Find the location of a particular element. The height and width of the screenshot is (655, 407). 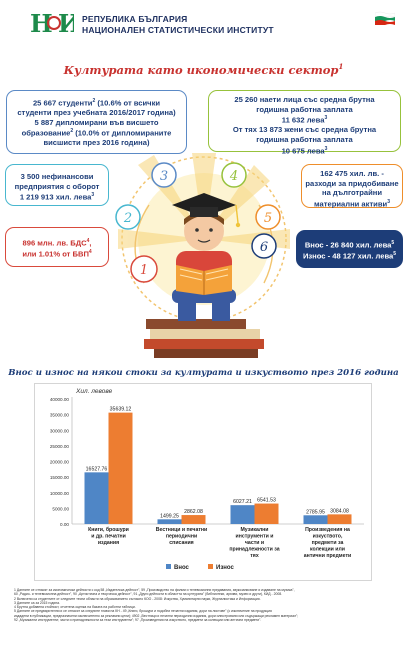

y-tick-label: 30000.00 is located at coordinates (60, 430).